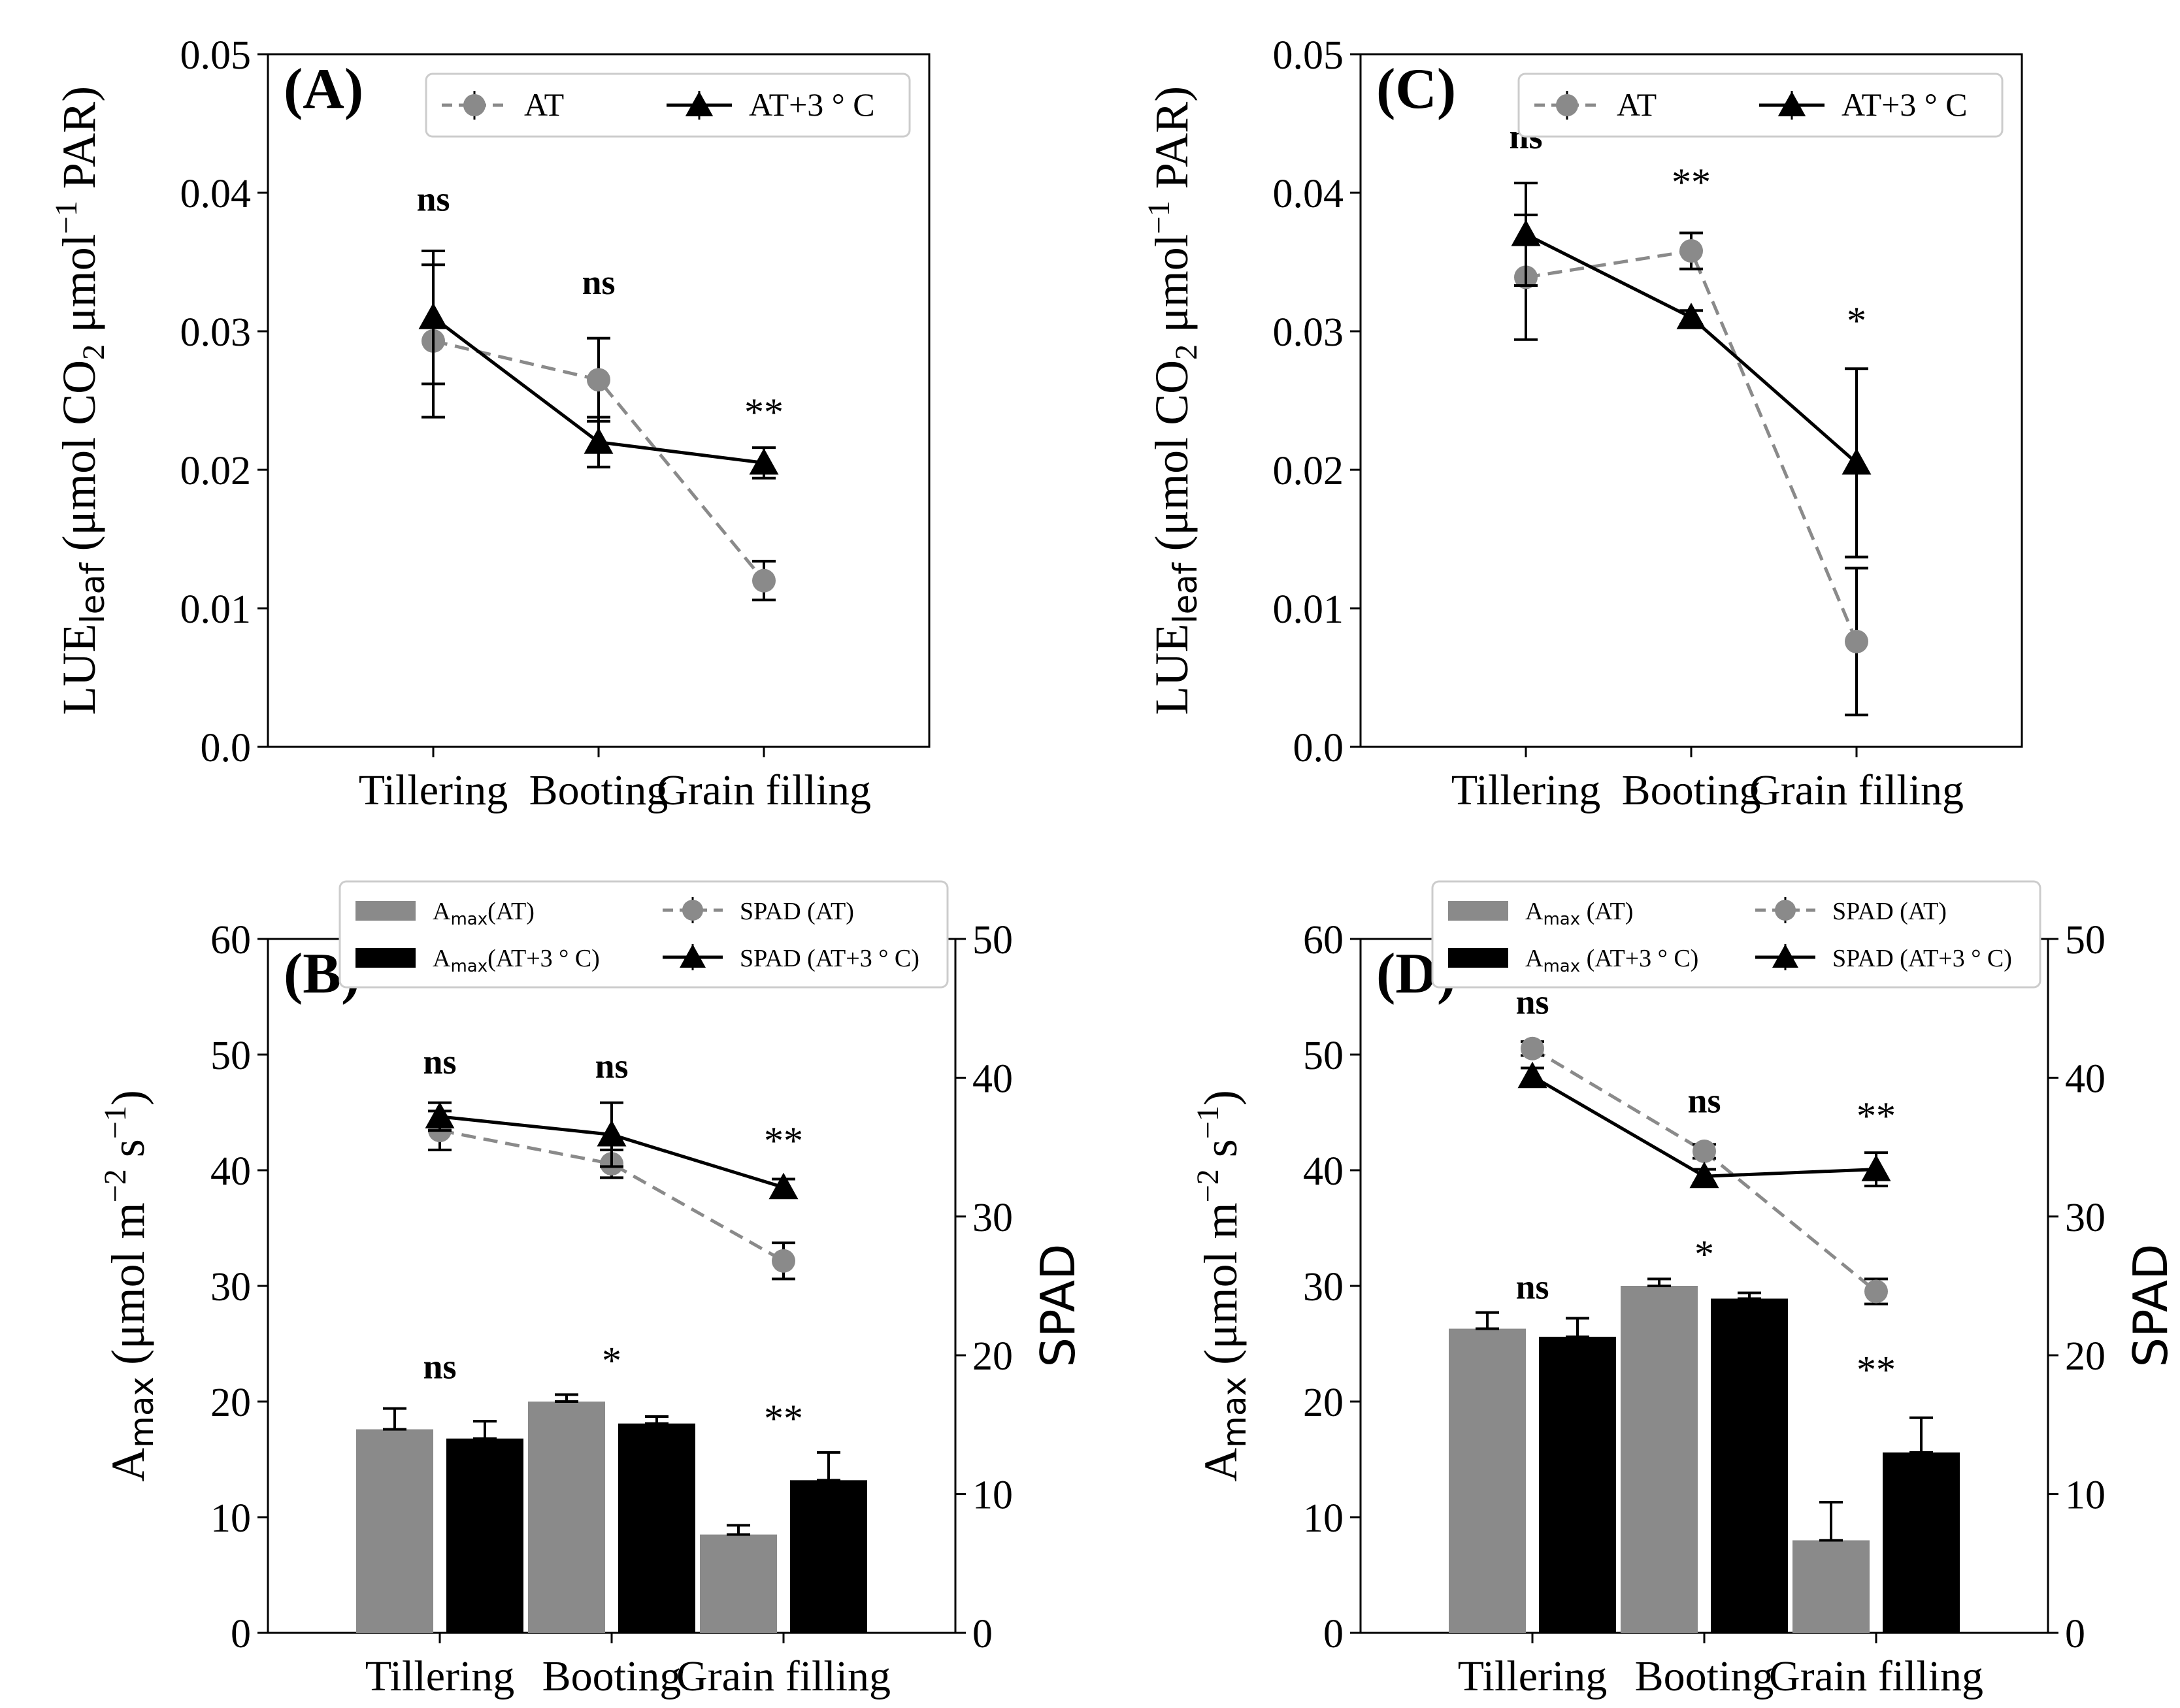 This screenshot has width=2180, height=1708. What do you see at coordinates (81, 401) in the screenshot?
I see `y-axis-label: LUEleaf (μmol CO2 μmol−1 PAR)` at bounding box center [81, 401].